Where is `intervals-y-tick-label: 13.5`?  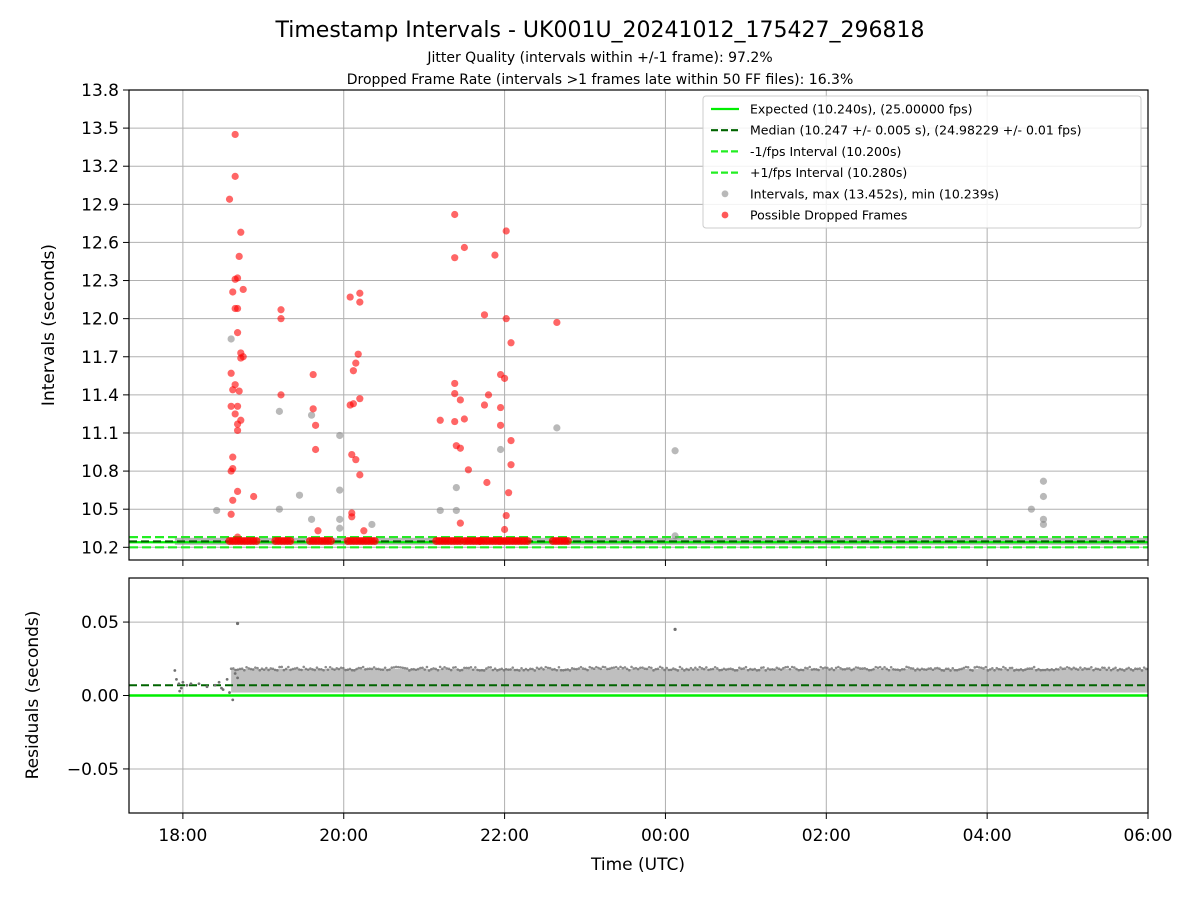 intervals-y-tick-label: 13.5 is located at coordinates (100, 129).